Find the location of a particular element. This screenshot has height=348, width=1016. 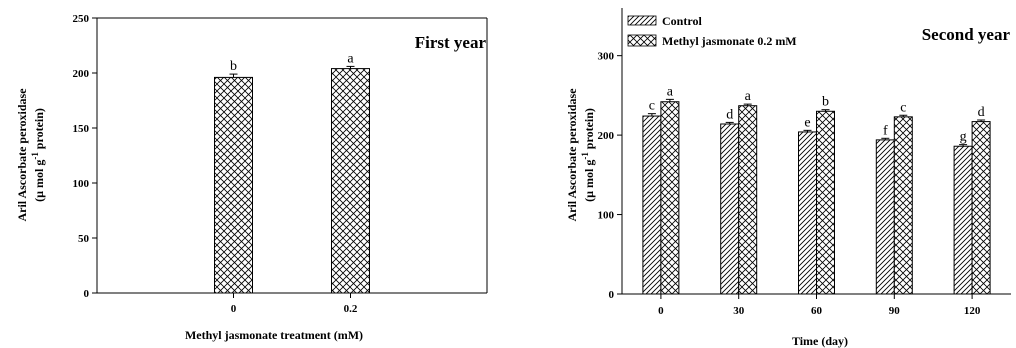

first-year-x-tick-label: 0.2 is located at coordinates (351, 309).